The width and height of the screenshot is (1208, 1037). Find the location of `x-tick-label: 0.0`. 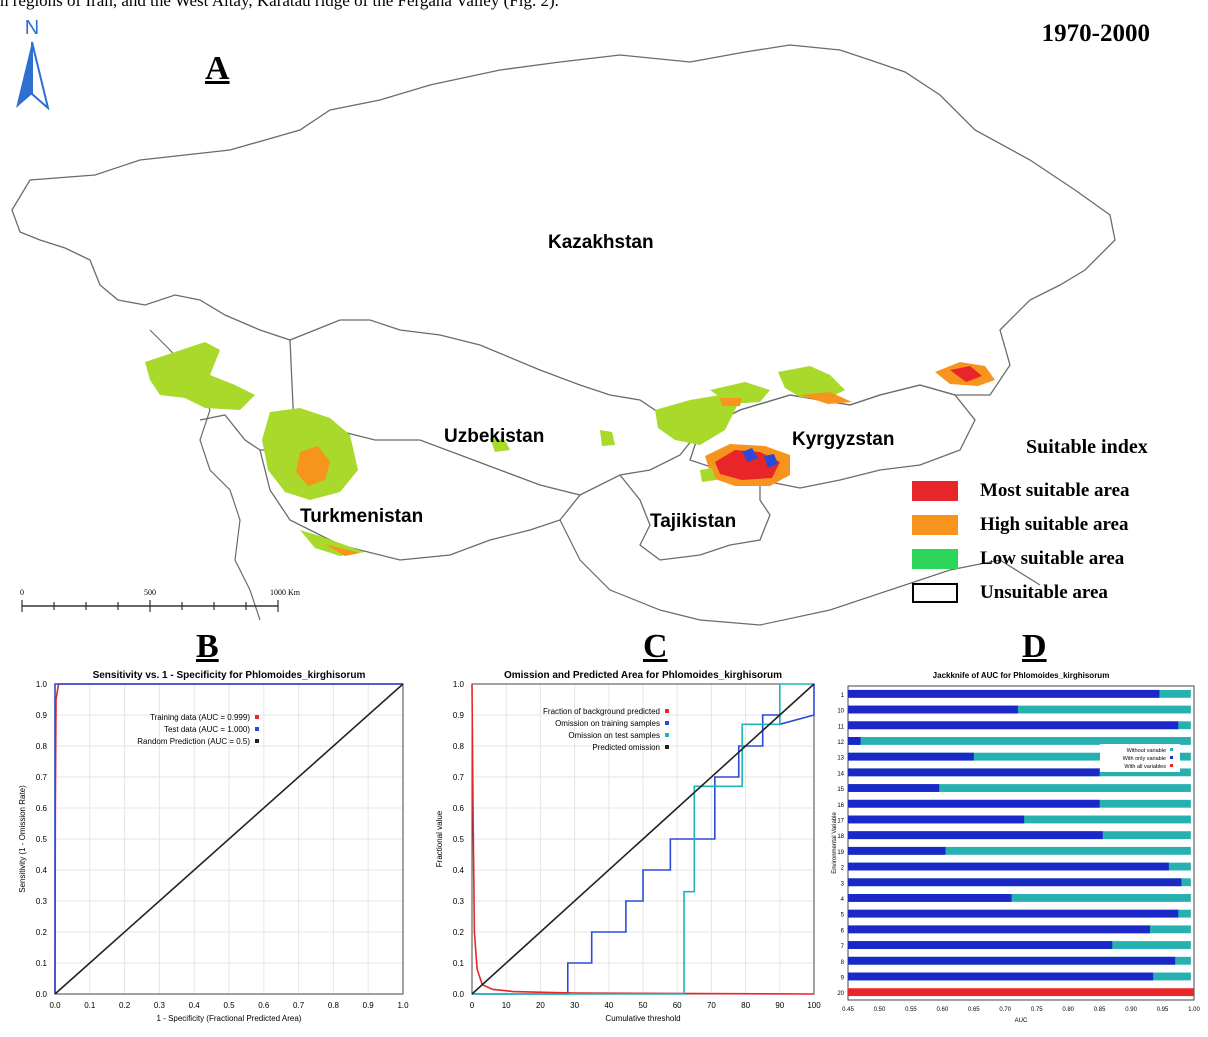

x-tick-label: 0.0 is located at coordinates (55, 1005).